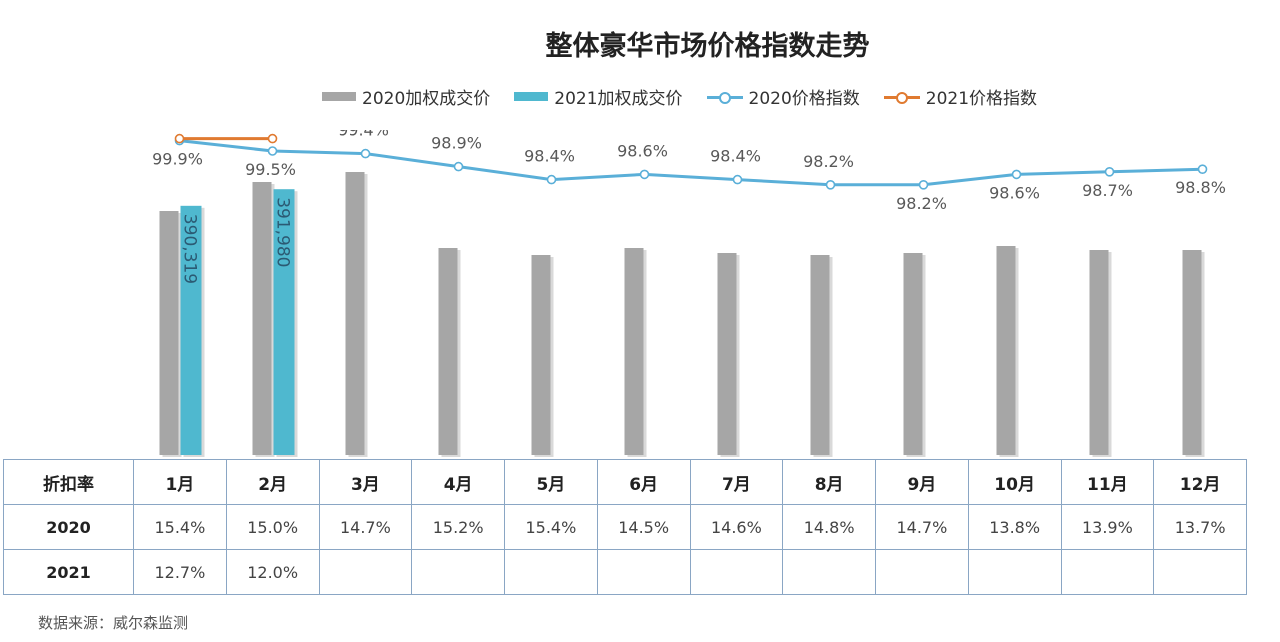  I want to click on legend-label-2020-index: 2020价格指数, so click(804, 99).